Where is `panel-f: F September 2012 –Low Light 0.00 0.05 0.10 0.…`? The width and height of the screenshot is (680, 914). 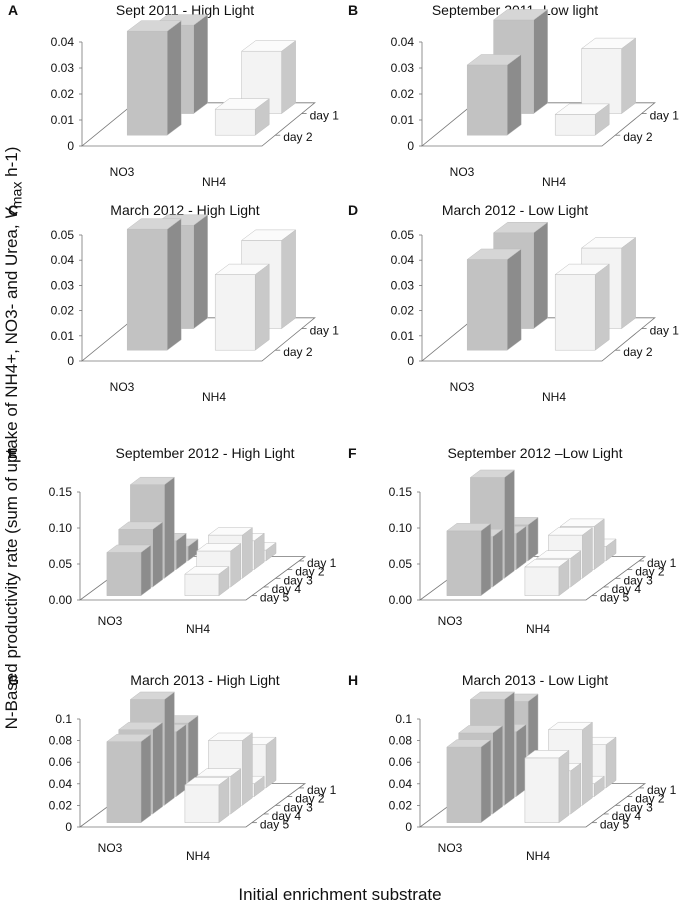
panel-f: F September 2012 –Low Light 0.00 0.05 0.10 0.… is located at coordinates (512, 540).